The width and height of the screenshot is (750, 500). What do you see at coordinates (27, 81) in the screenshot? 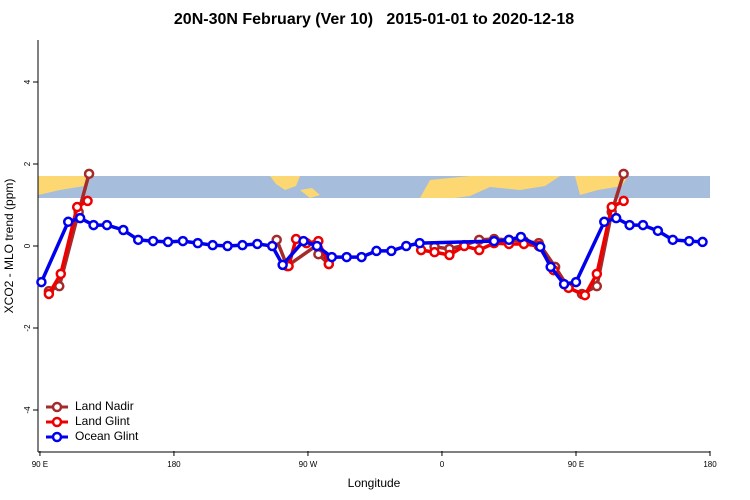
I see `y-tick-label: 4` at bounding box center [27, 81].